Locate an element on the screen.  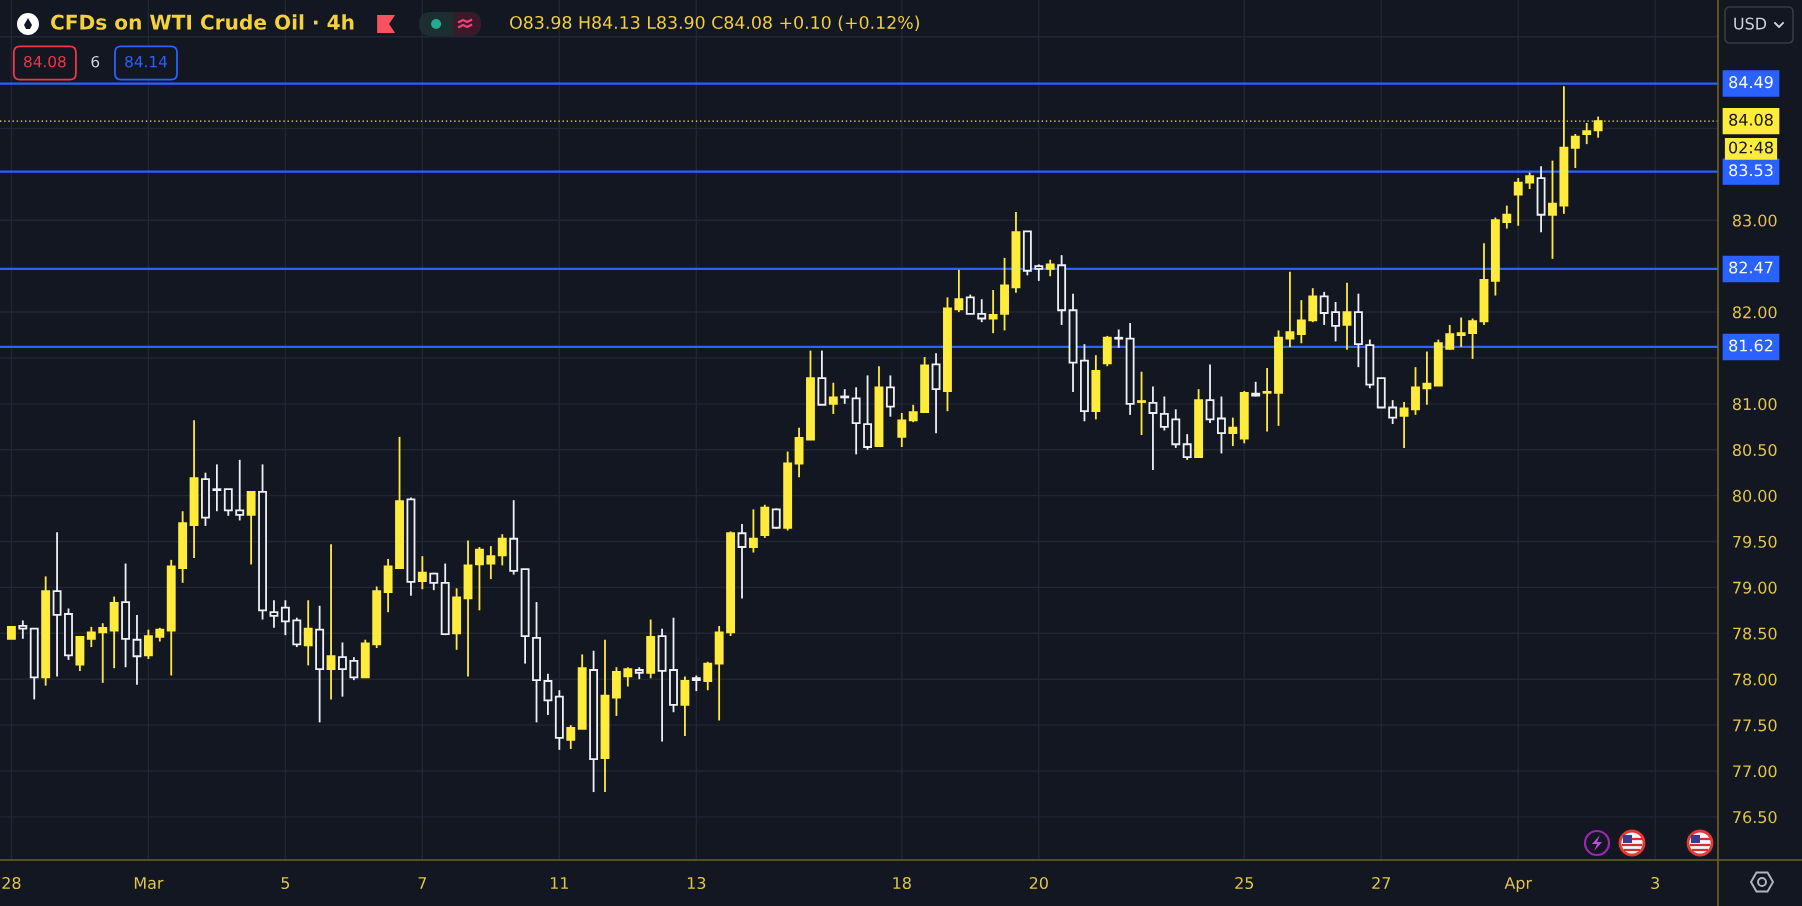
x-tick-label: 25 is located at coordinates (1244, 883).